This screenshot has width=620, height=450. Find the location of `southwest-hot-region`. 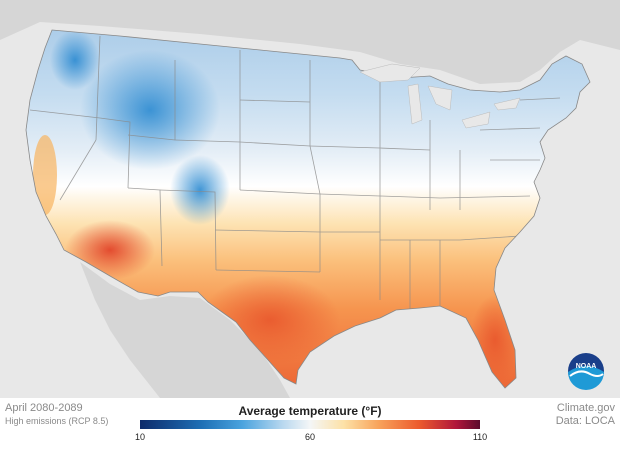

southwest-hot-region is located at coordinates (110, 250).